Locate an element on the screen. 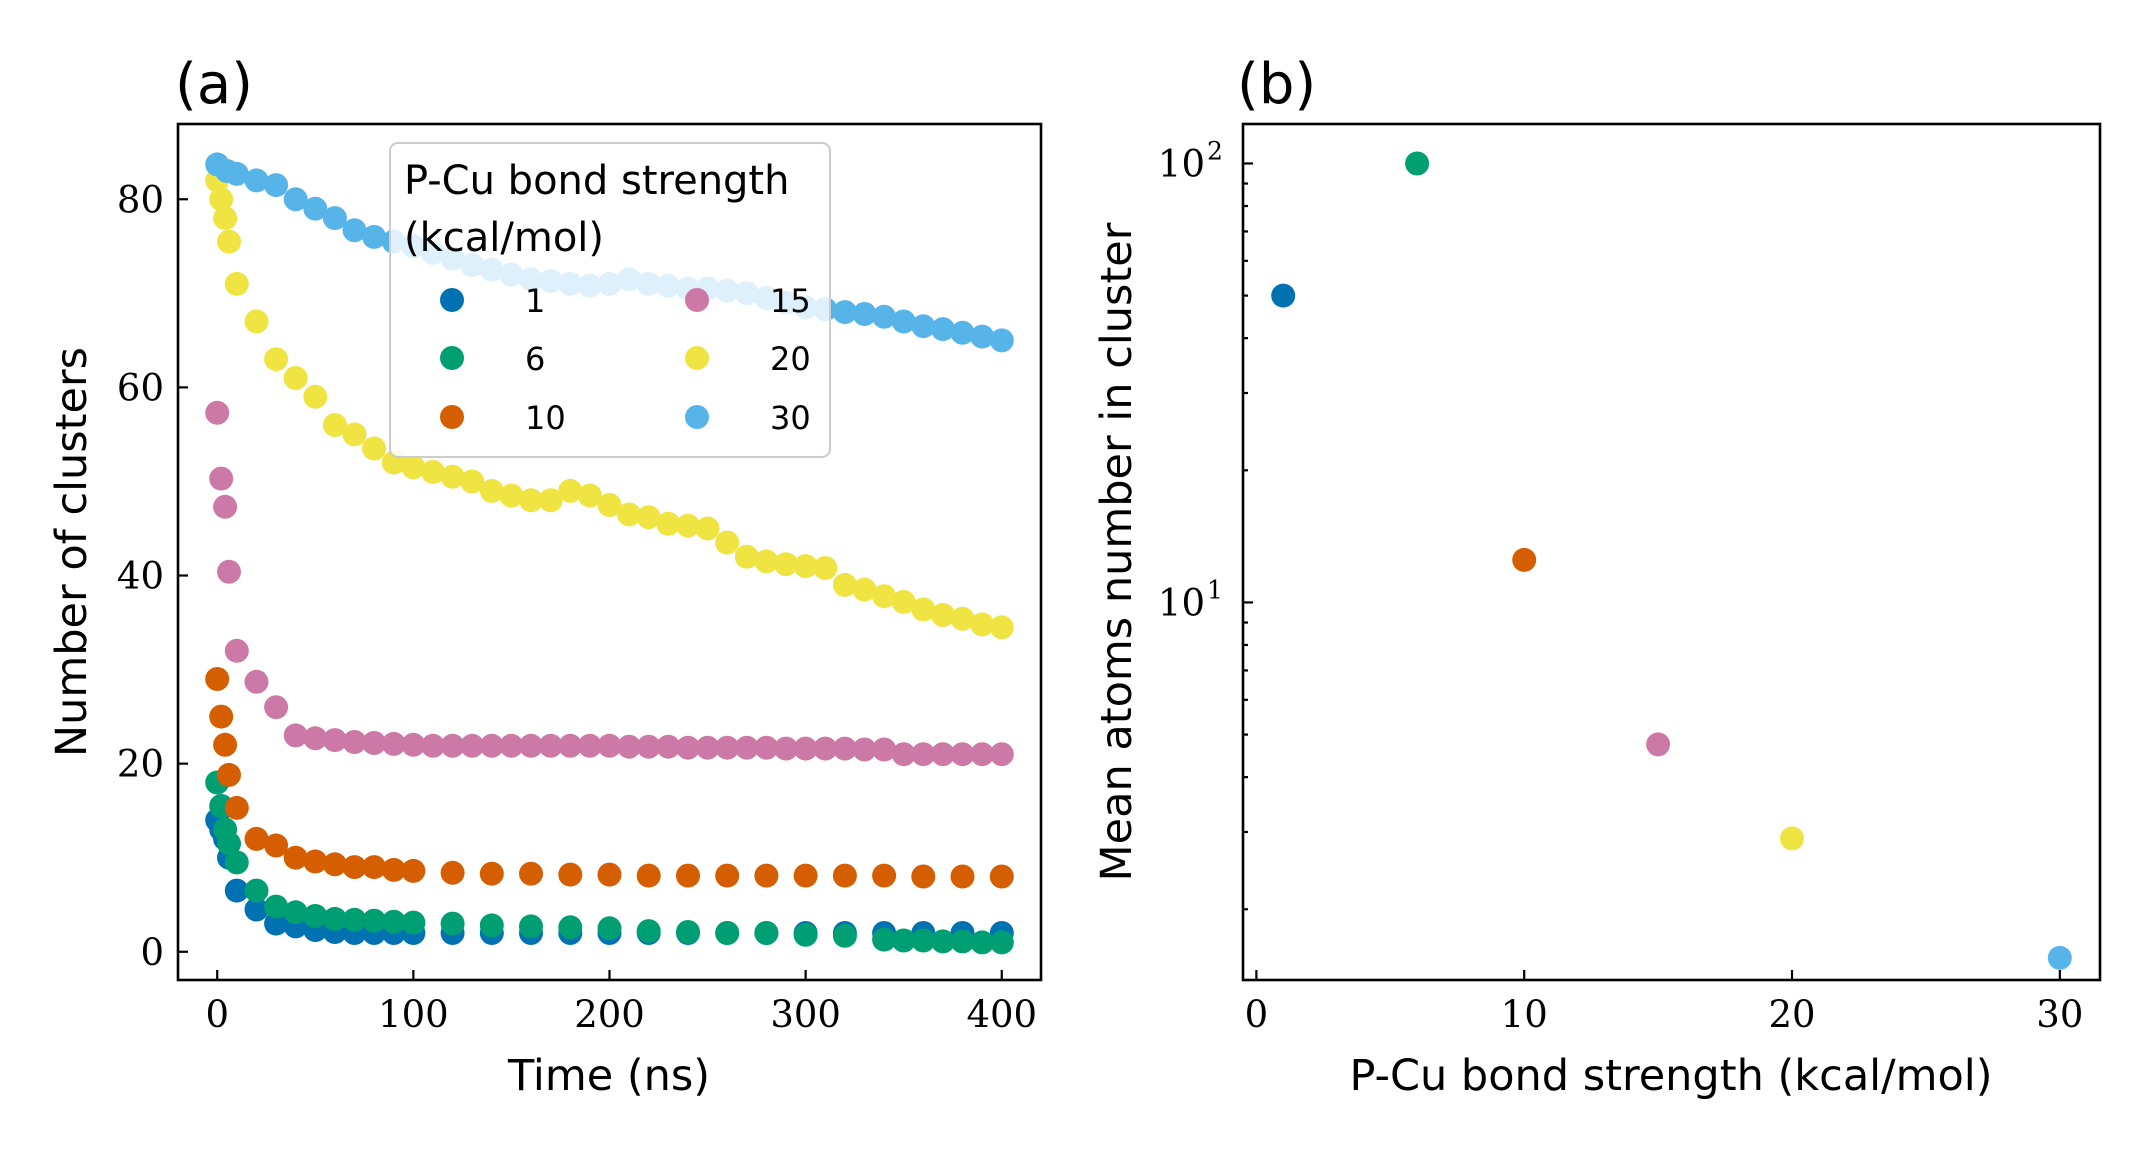  panel-b-y-tick-label: 10 is located at coordinates (1181, 602).